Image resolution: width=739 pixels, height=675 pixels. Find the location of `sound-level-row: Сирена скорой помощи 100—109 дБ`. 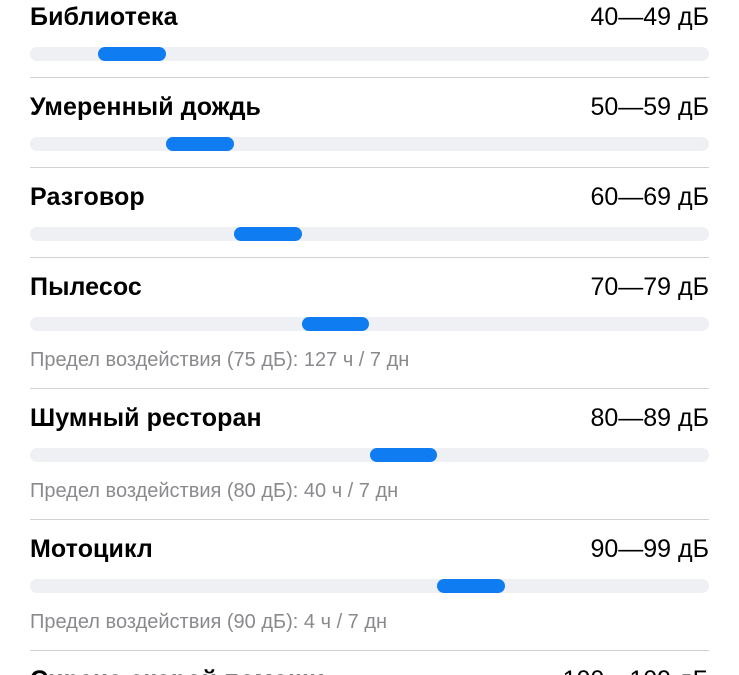

sound-level-row: Сирена скорой помощи 100—109 дБ is located at coordinates (369, 663).